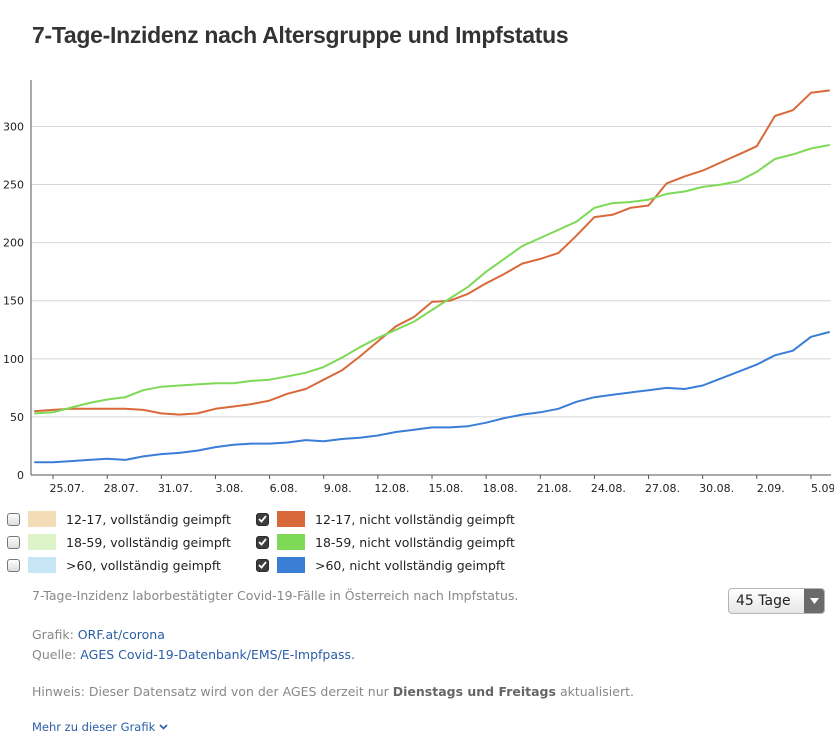 Image resolution: width=834 pixels, height=750 pixels. Describe the element at coordinates (218, 654) in the screenshot. I see `ages-source-link: AGES Covid-19-Datenbank/EMS/E-Impfpass.` at that location.